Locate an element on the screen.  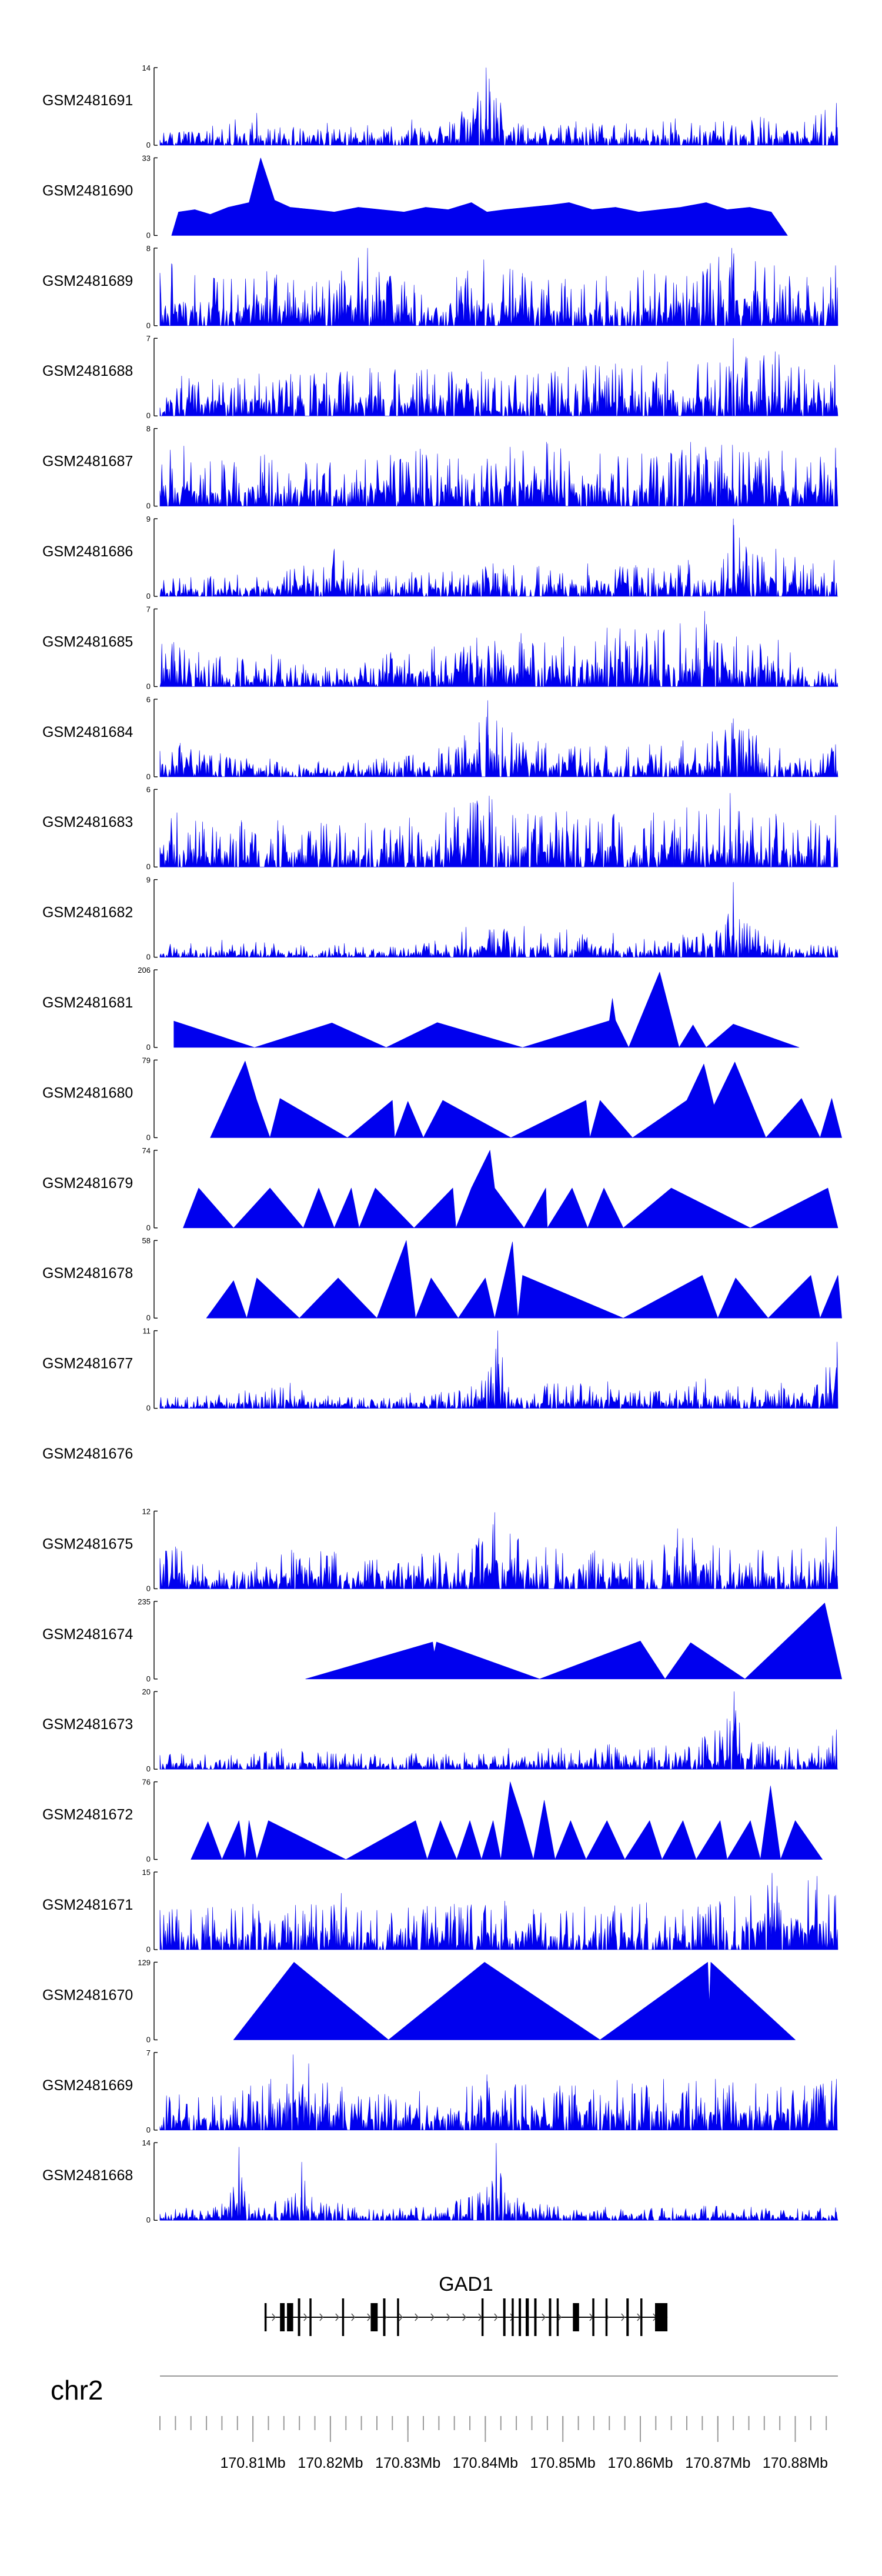
x-tick-label: 170.88Mb is located at coordinates (795, 2463).